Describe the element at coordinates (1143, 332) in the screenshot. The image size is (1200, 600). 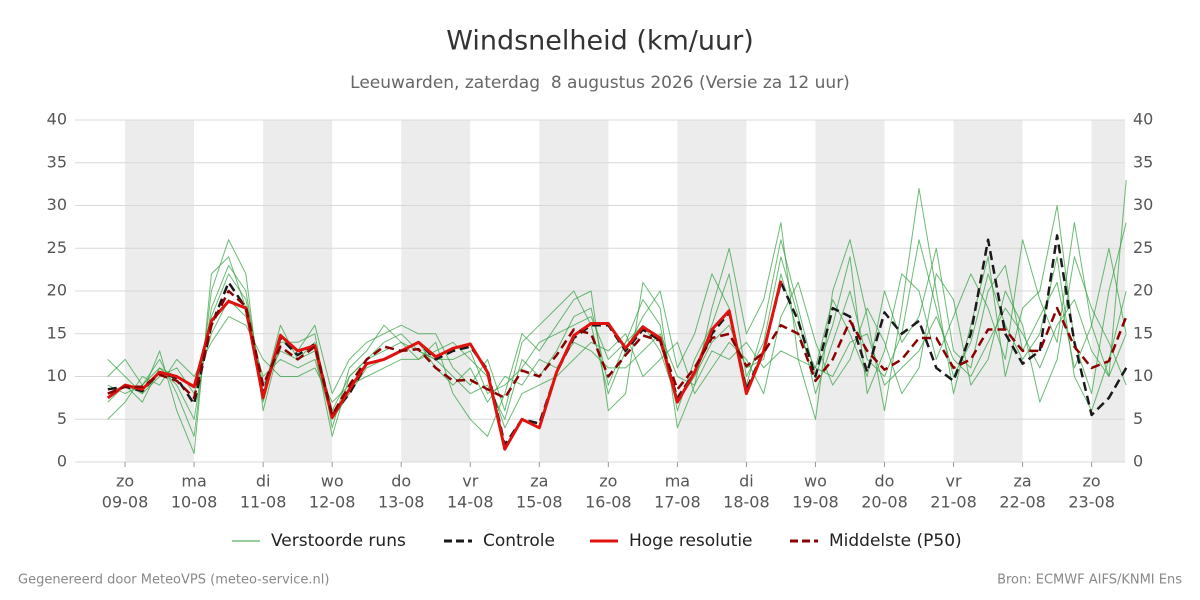
I see `y-tick-label-right: 15` at that location.